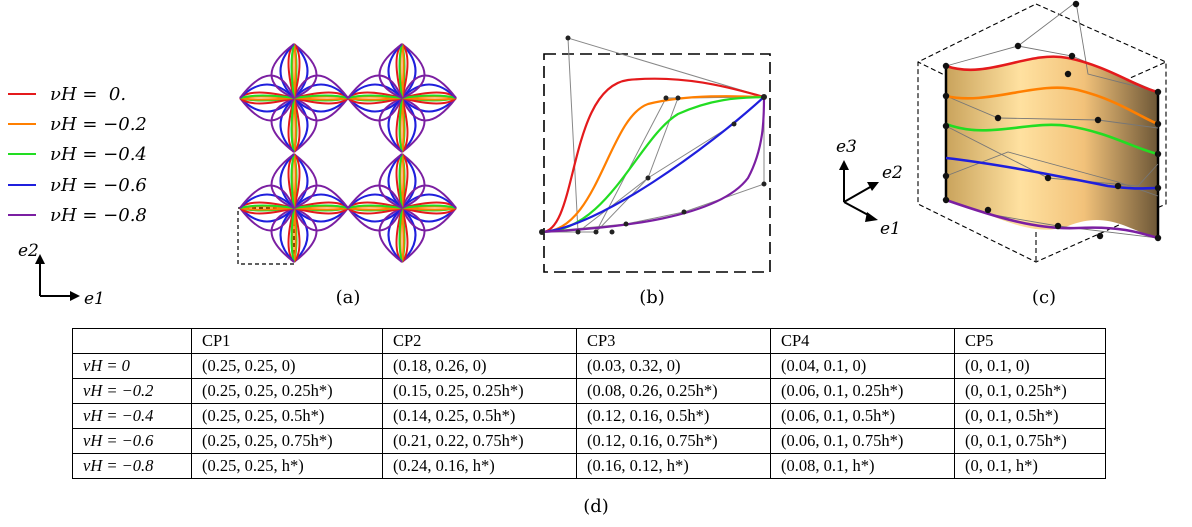 The image size is (1192, 527). I want to click on table-cell: (0.16, 0.12, h*), so click(673, 466).